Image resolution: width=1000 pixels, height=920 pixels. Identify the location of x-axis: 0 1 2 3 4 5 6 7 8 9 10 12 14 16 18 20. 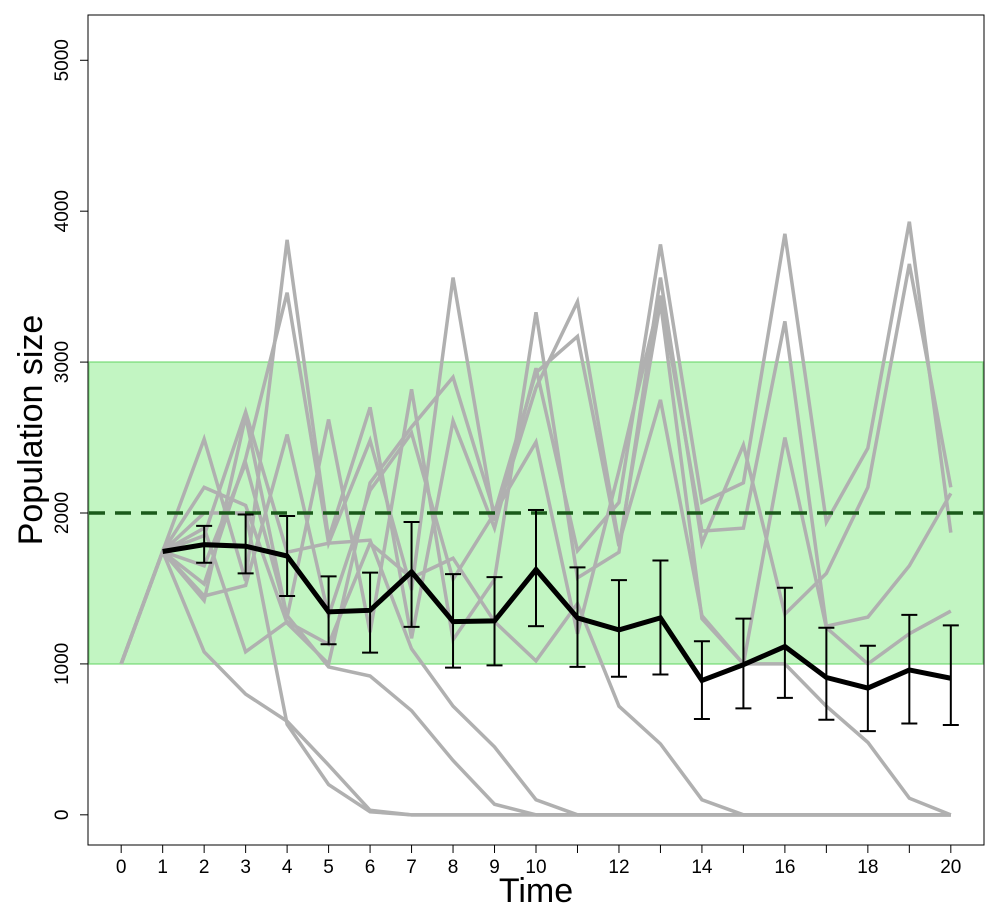
(538, 861).